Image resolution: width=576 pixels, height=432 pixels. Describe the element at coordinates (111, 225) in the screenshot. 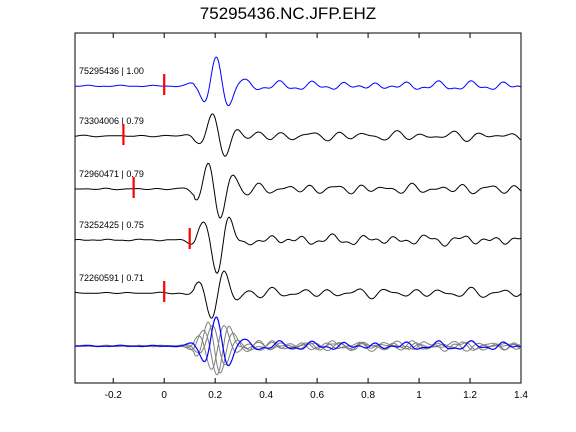

I see `trace-label: 73252425 | 0.75` at that location.